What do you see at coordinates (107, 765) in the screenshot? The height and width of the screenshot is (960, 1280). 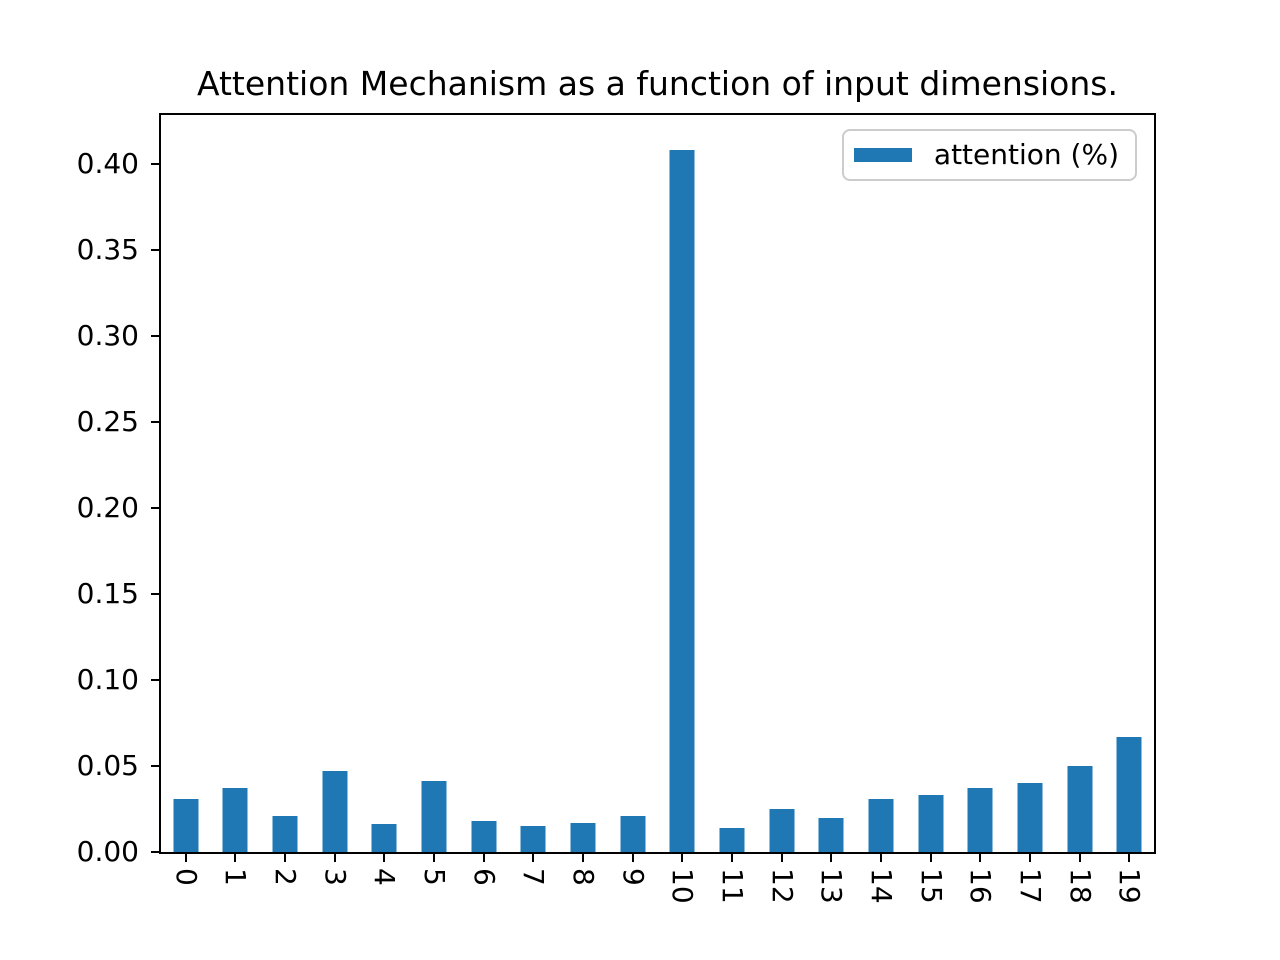 I see `y-tick-label: 0.05` at bounding box center [107, 765].